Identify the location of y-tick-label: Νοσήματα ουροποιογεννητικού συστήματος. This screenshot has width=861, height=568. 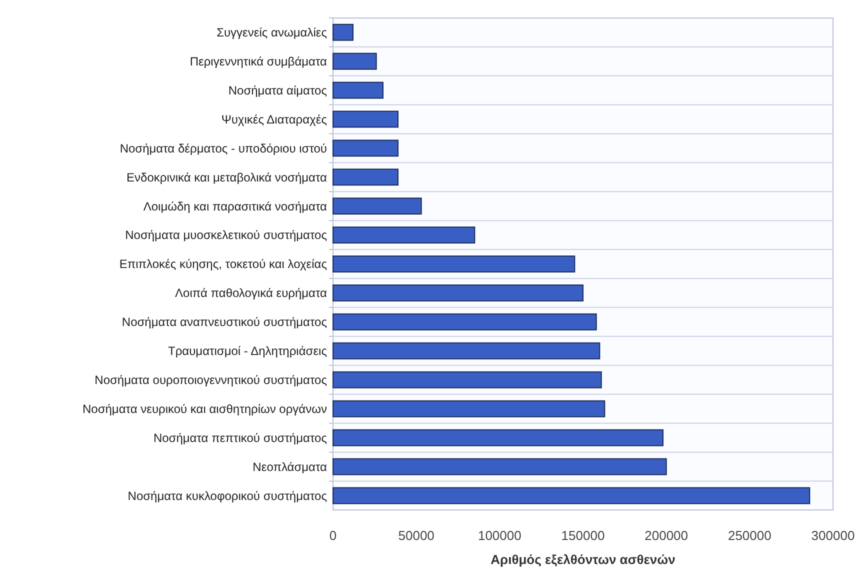
(211, 380).